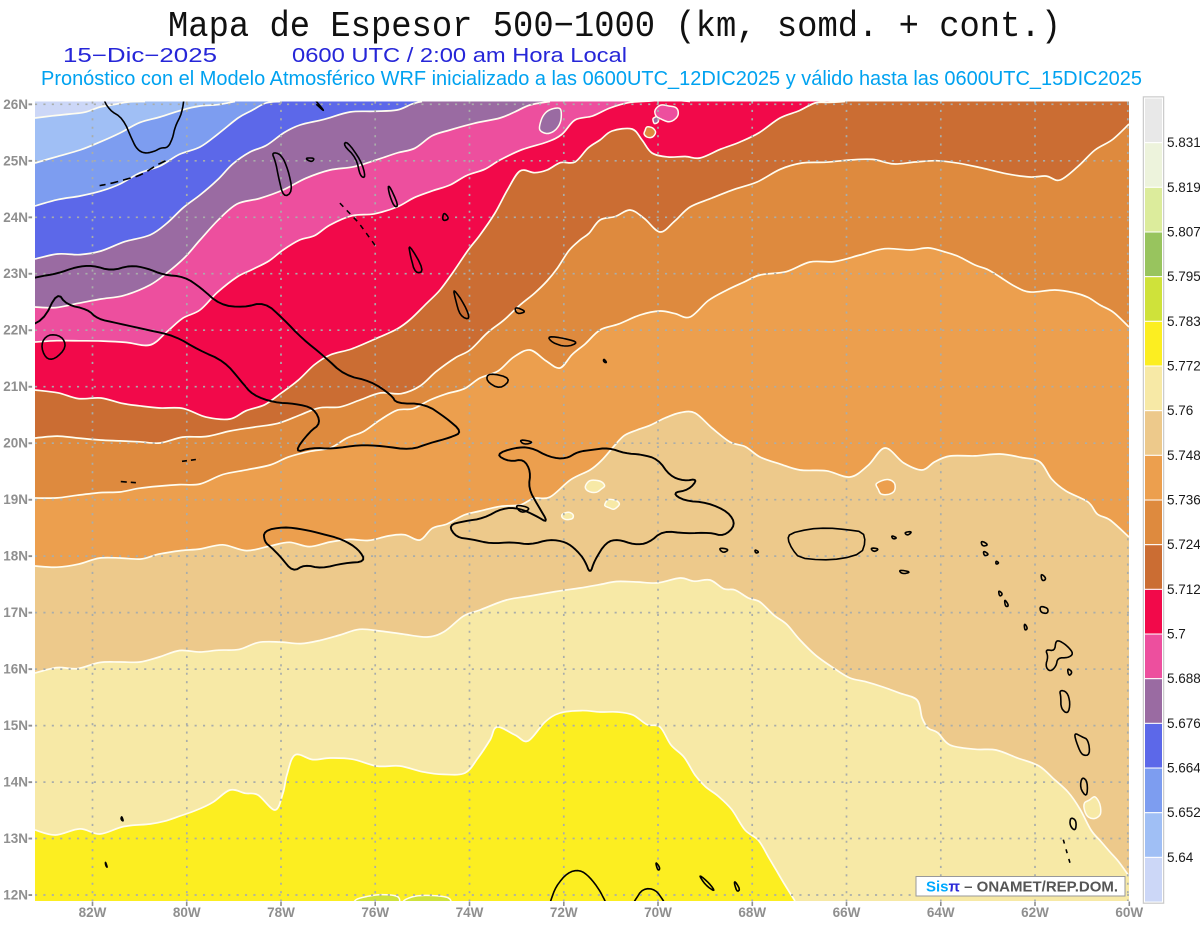 The width and height of the screenshot is (1200, 932). I want to click on svg-text: 5.64, so click(1180, 857).